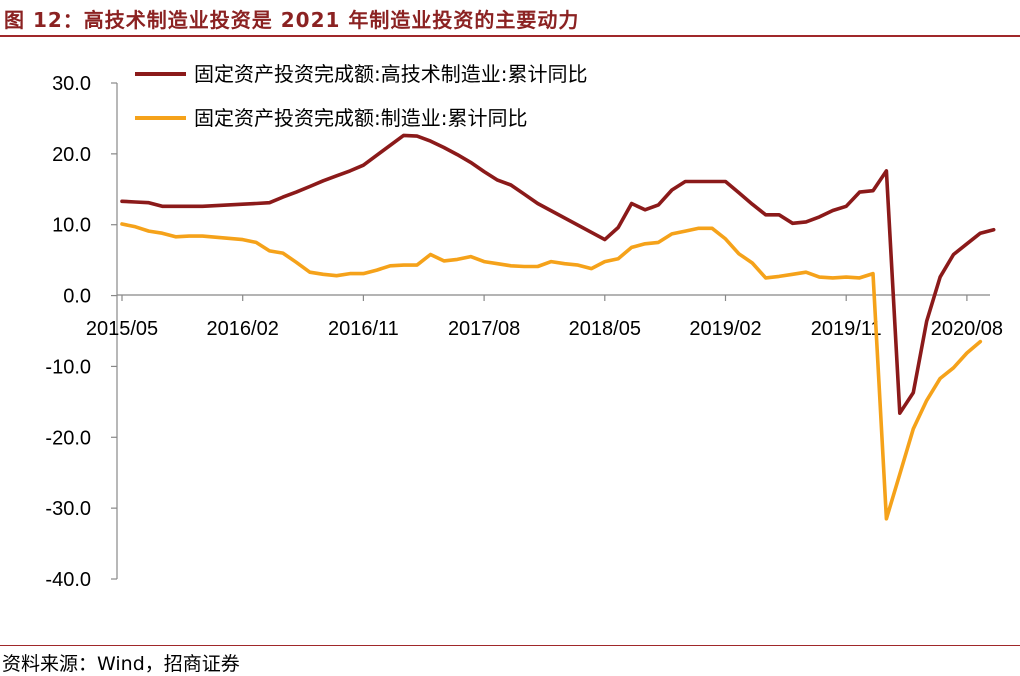 The width and height of the screenshot is (1020, 676). I want to click on x-tick-label: 2016/11, so click(363, 329).